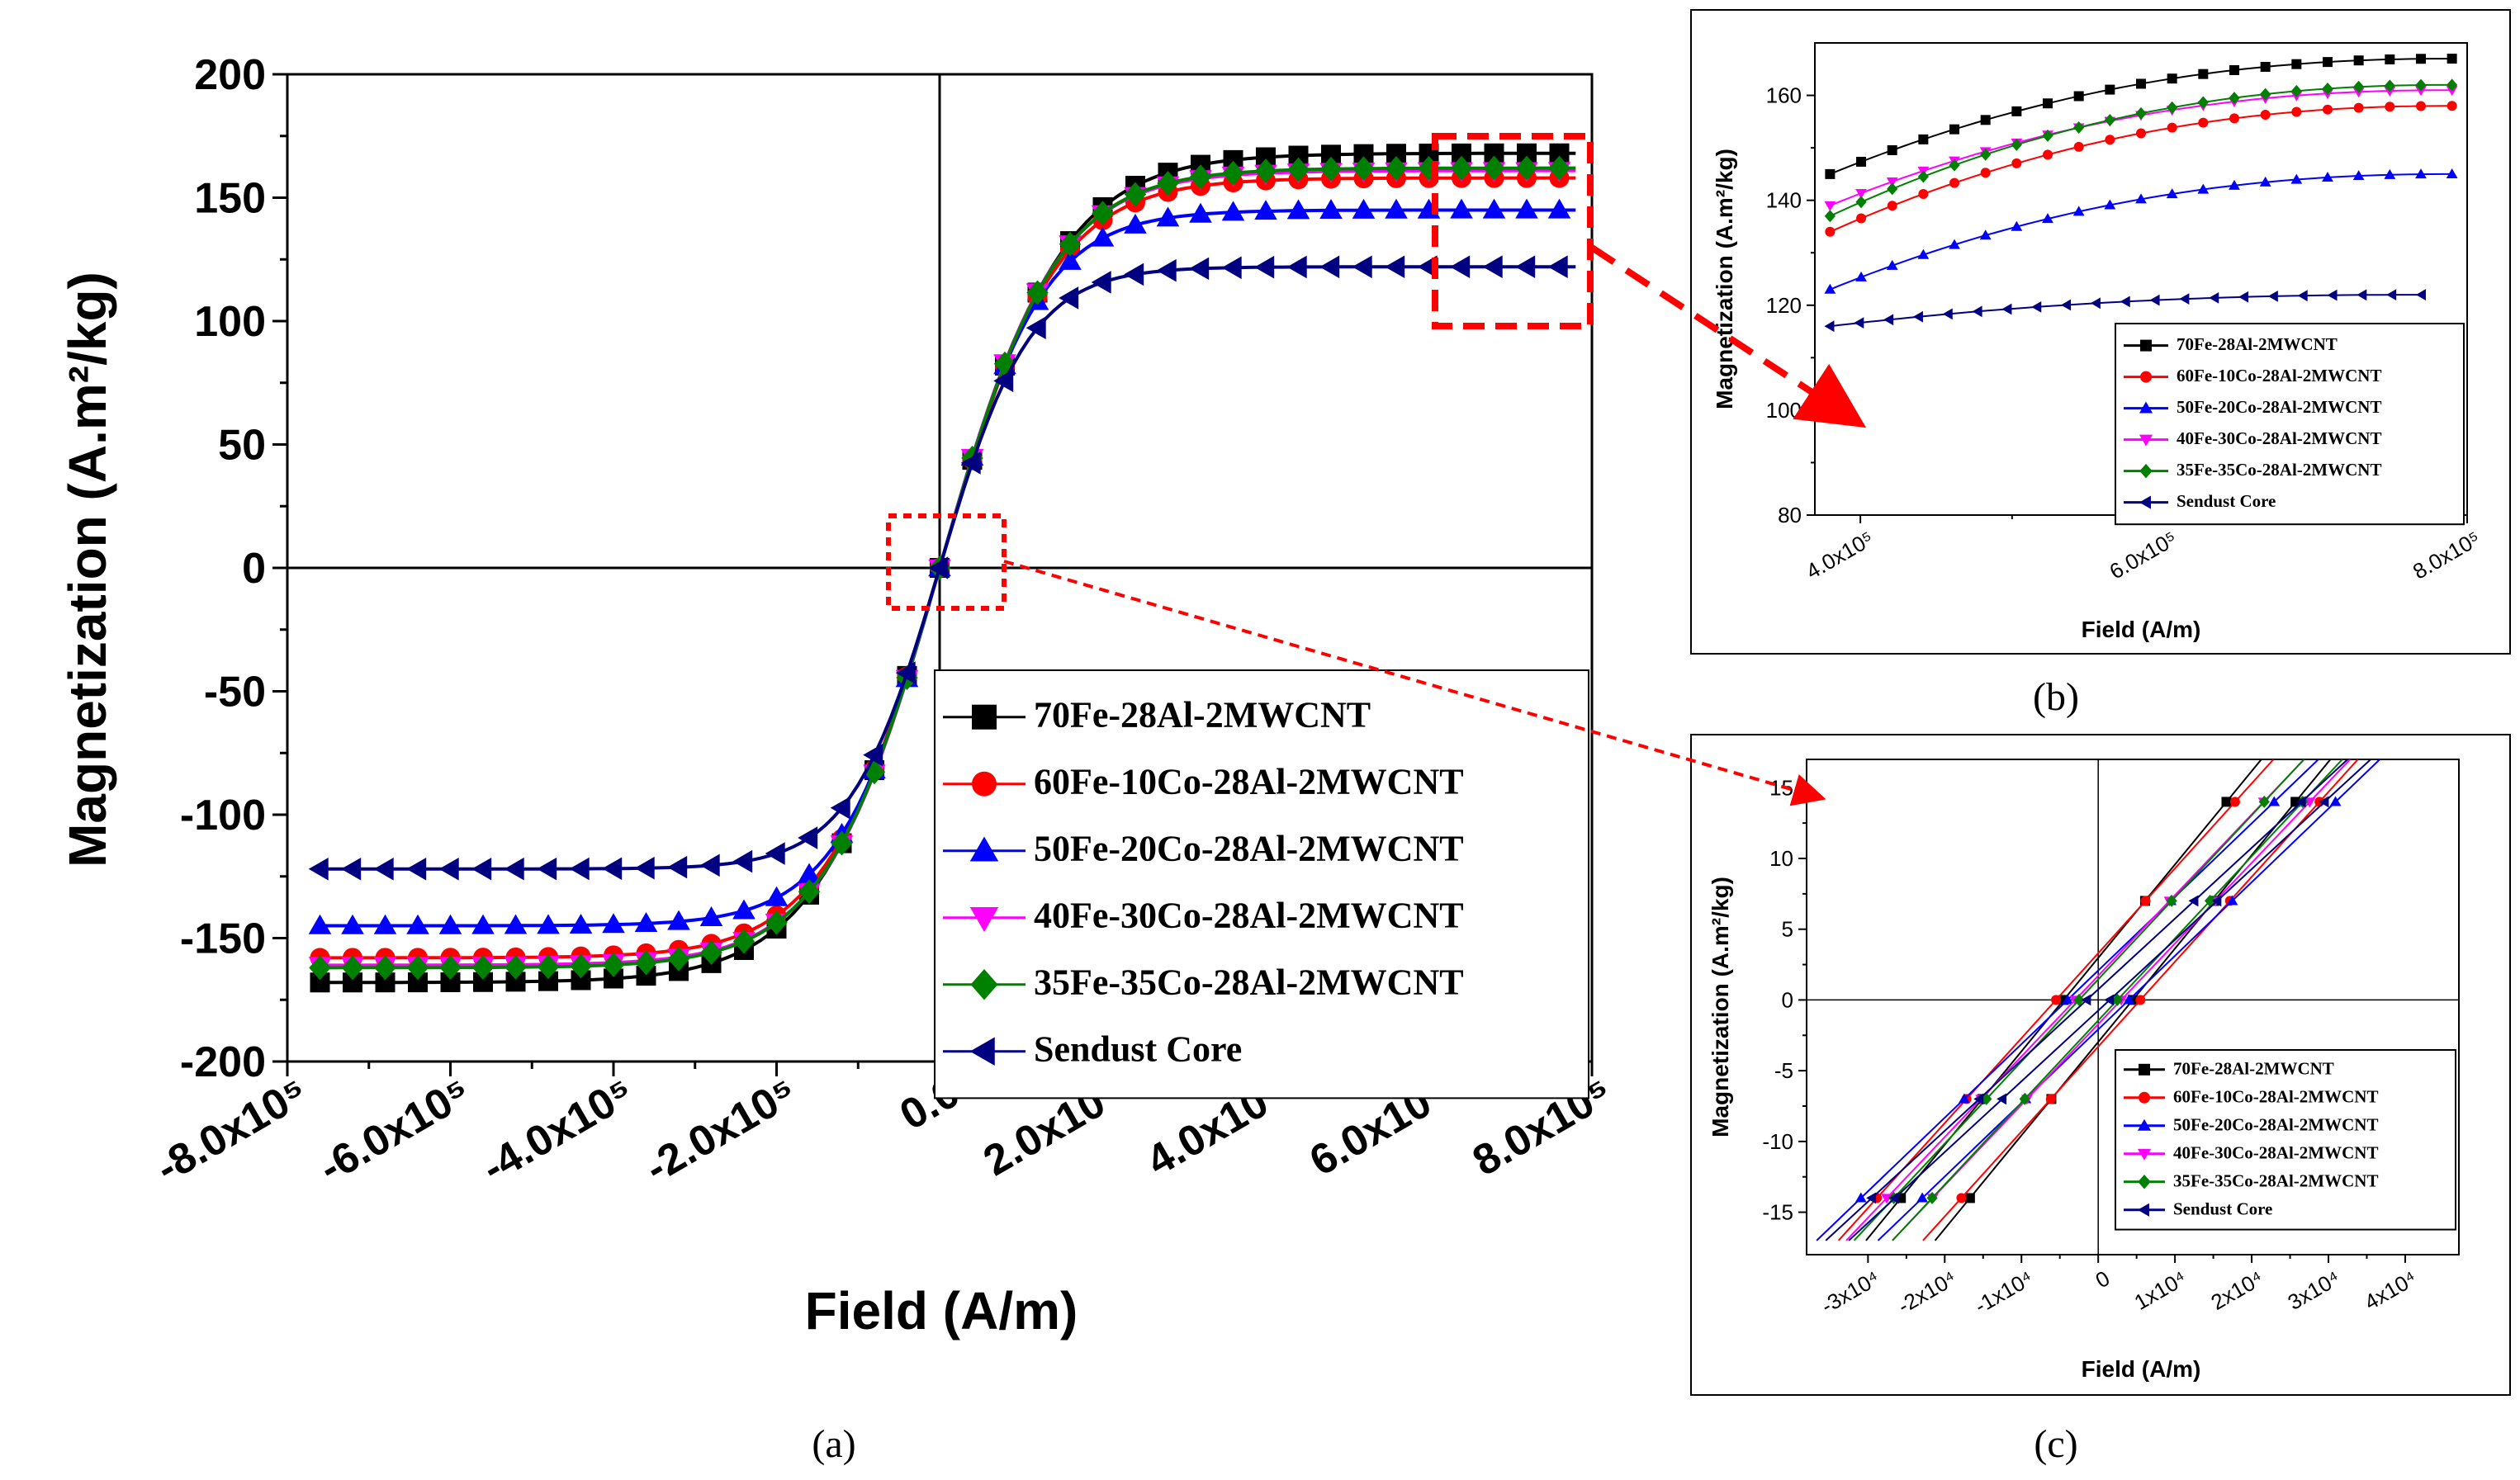 Image resolution: width=2520 pixels, height=1480 pixels. Describe the element at coordinates (982, 1051) in the screenshot. I see `panel-a-legend-marker-sendust-core` at that location.